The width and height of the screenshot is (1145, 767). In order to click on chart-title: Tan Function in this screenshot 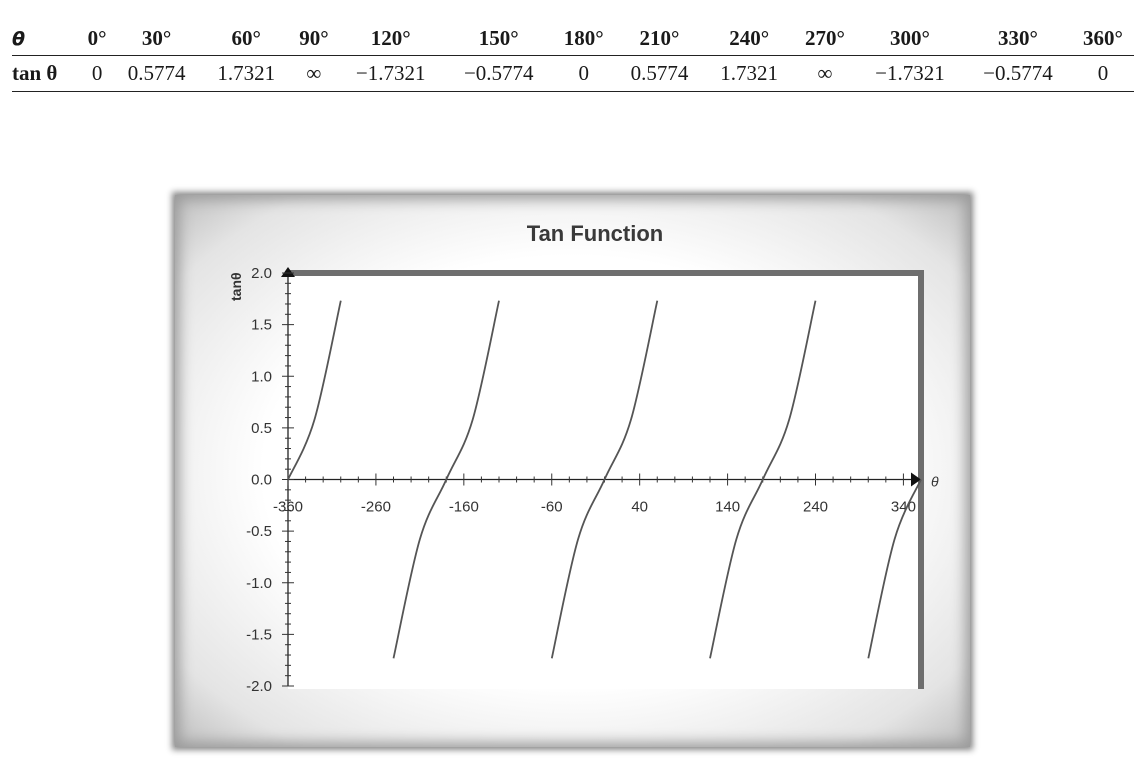, I will do `click(595, 233)`.